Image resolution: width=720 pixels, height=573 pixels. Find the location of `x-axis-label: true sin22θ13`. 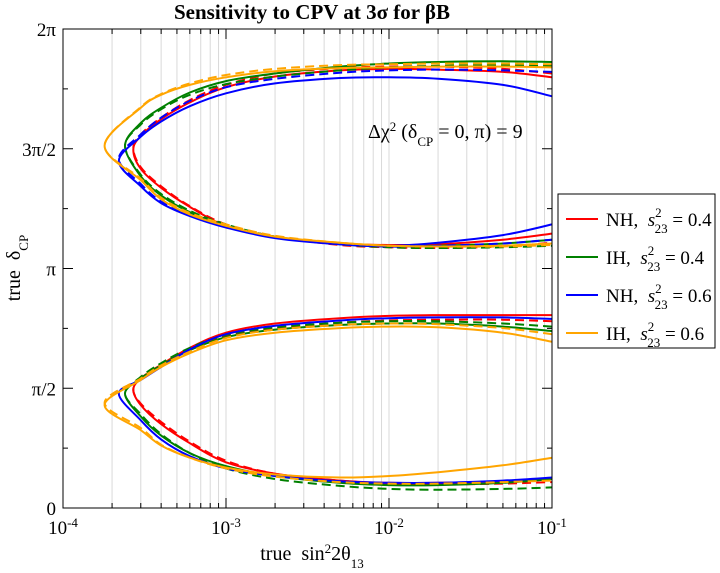

x-axis-label: true sin22θ13 is located at coordinates (312, 556).